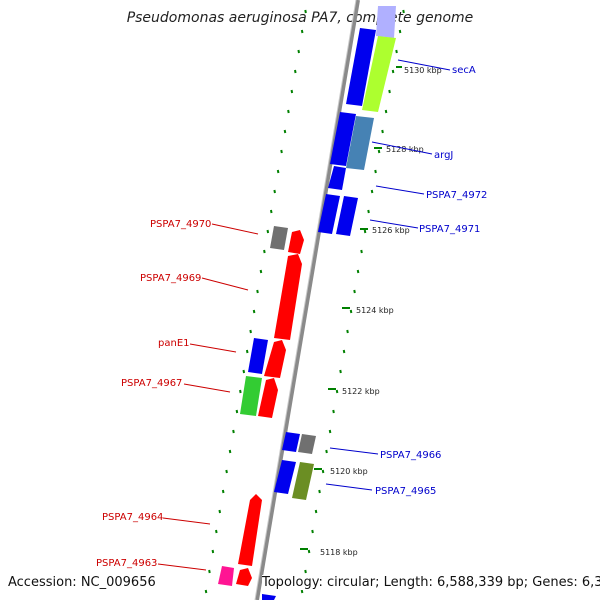  Describe the element at coordinates (174, 343) in the screenshot. I see `gene-label-pane1: panE1` at that location.